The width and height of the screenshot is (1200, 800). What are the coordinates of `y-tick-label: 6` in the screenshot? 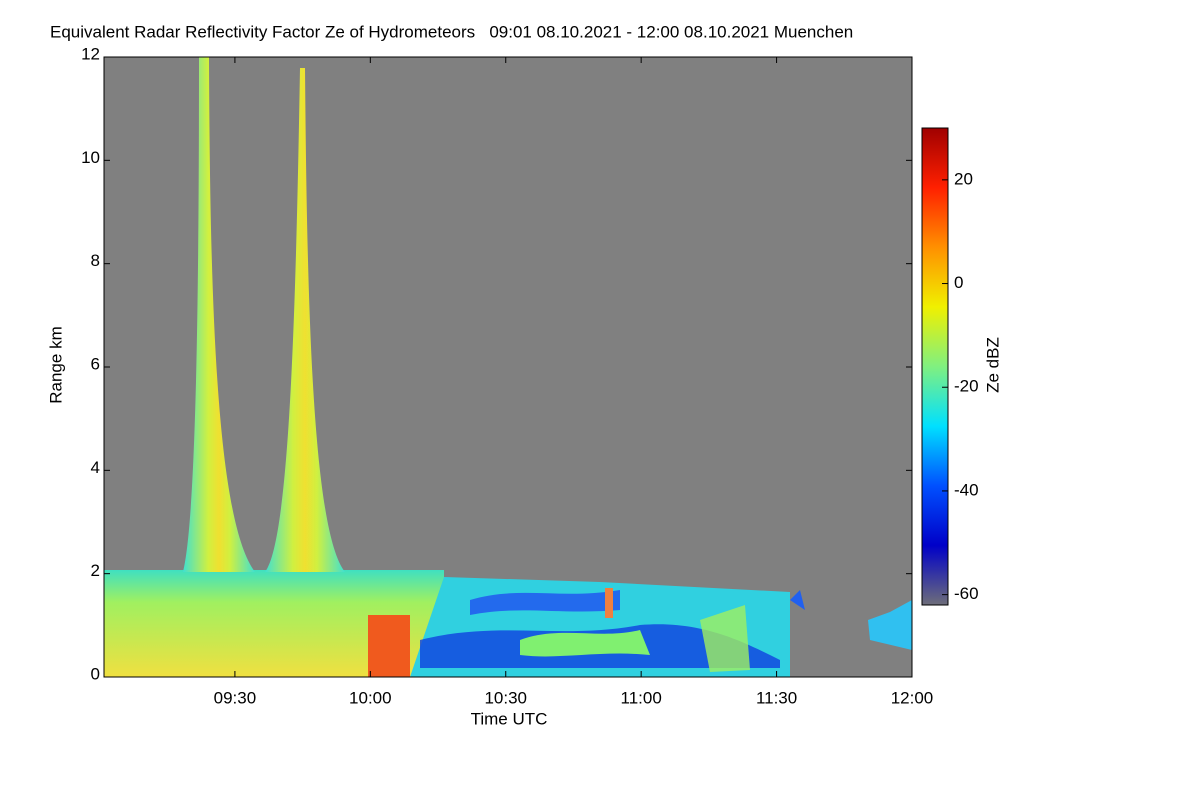 It's located at (95, 363).